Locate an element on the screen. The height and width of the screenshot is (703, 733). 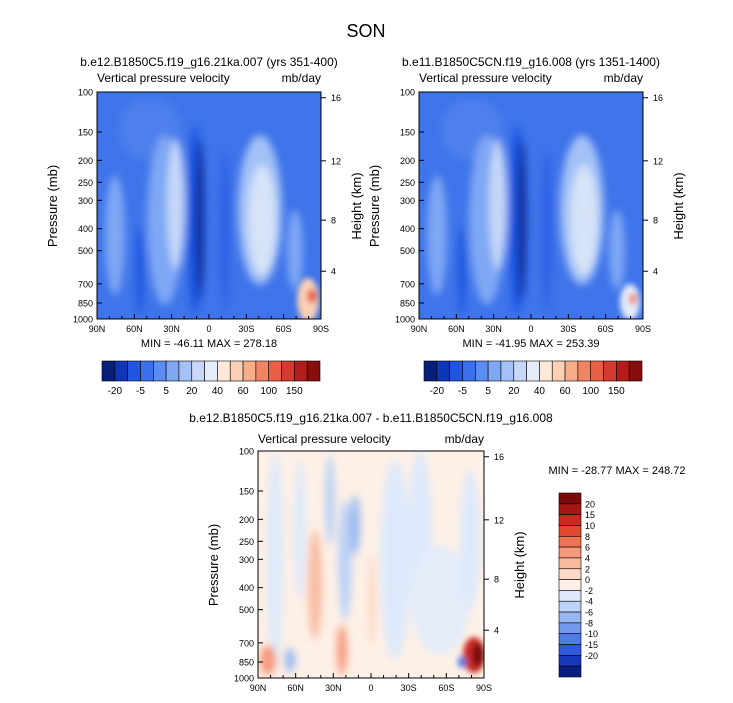
colorbar-label: -4 is located at coordinates (589, 602).